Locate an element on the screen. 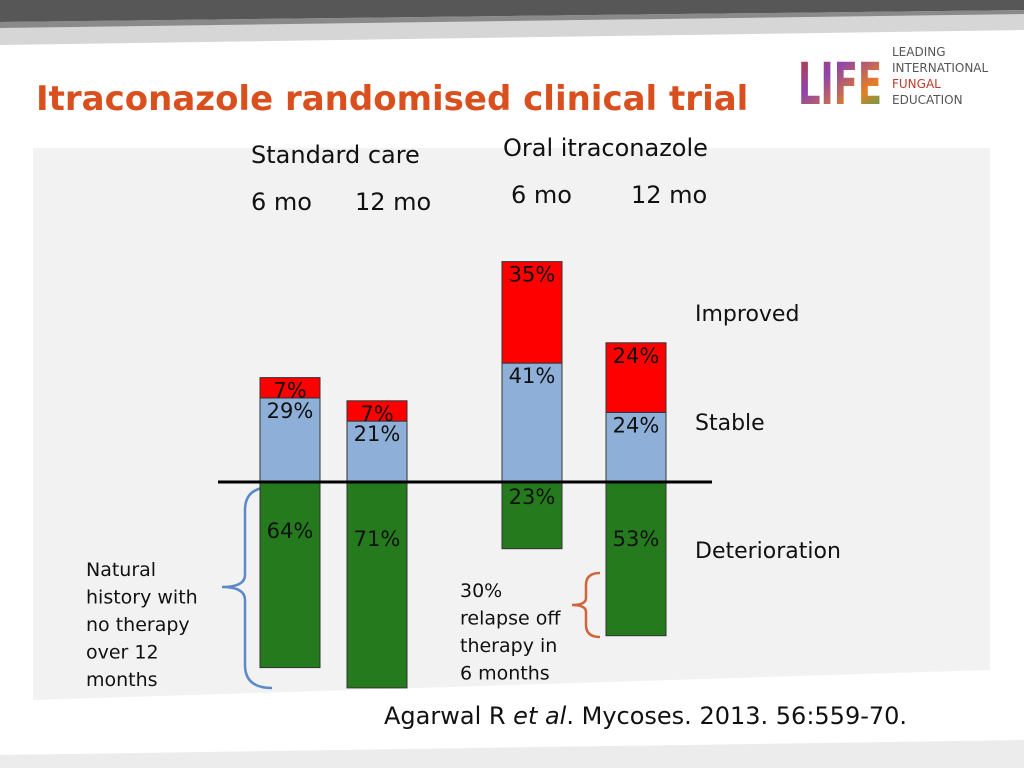 The image size is (1024, 773). value-label: 23% is located at coordinates (532, 497).